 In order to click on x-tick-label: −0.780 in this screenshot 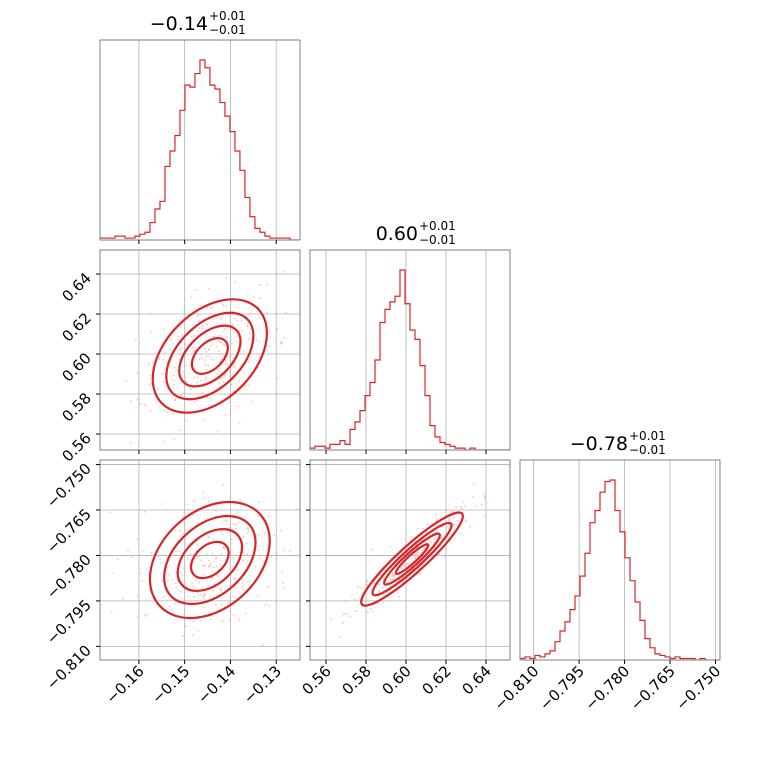, I will do `click(607, 688)`.